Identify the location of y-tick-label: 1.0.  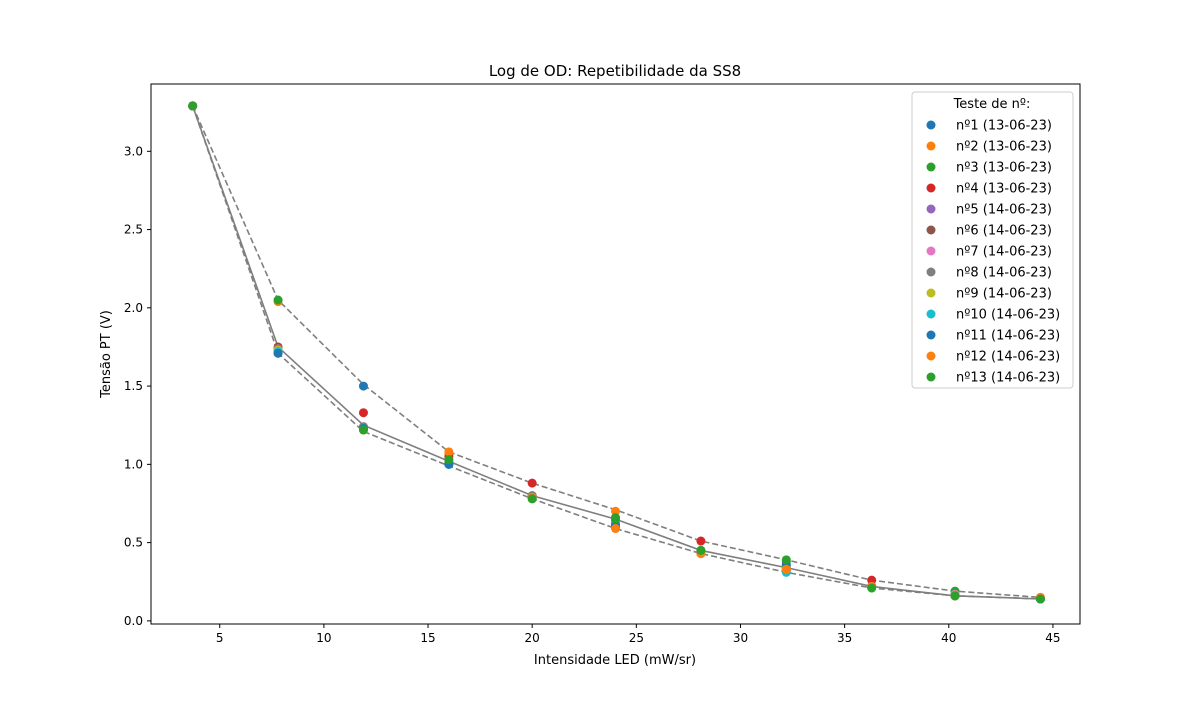
(133, 464).